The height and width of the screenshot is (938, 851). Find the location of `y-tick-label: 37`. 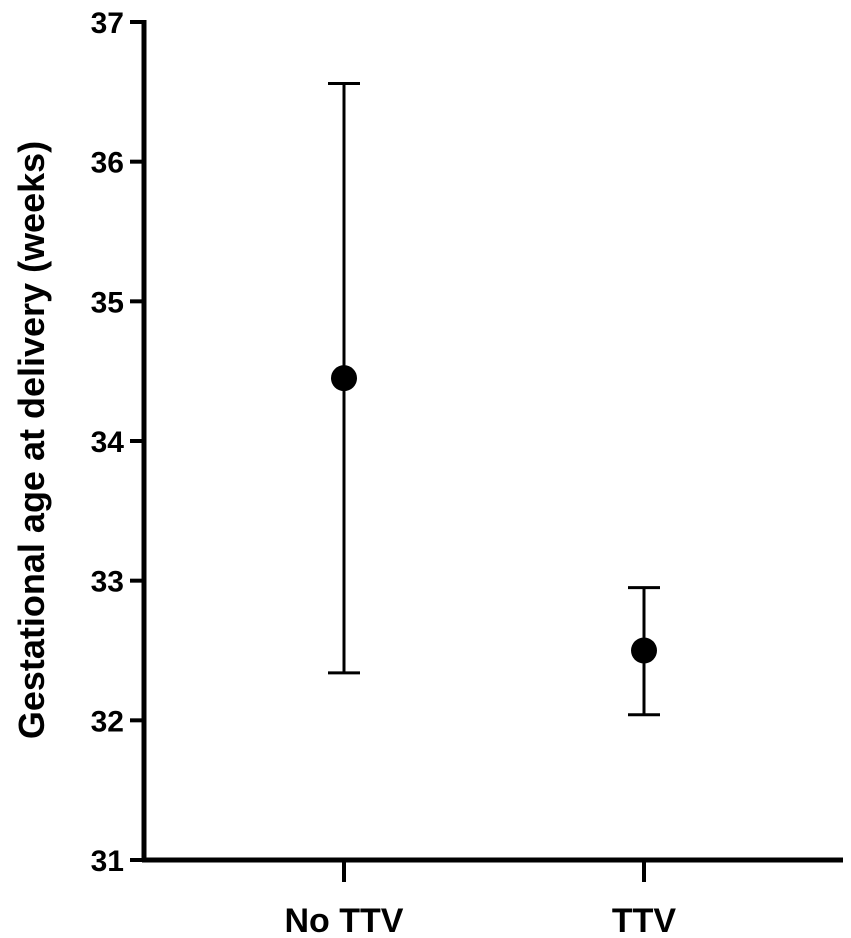

y-tick-label: 37 is located at coordinates (107, 23).